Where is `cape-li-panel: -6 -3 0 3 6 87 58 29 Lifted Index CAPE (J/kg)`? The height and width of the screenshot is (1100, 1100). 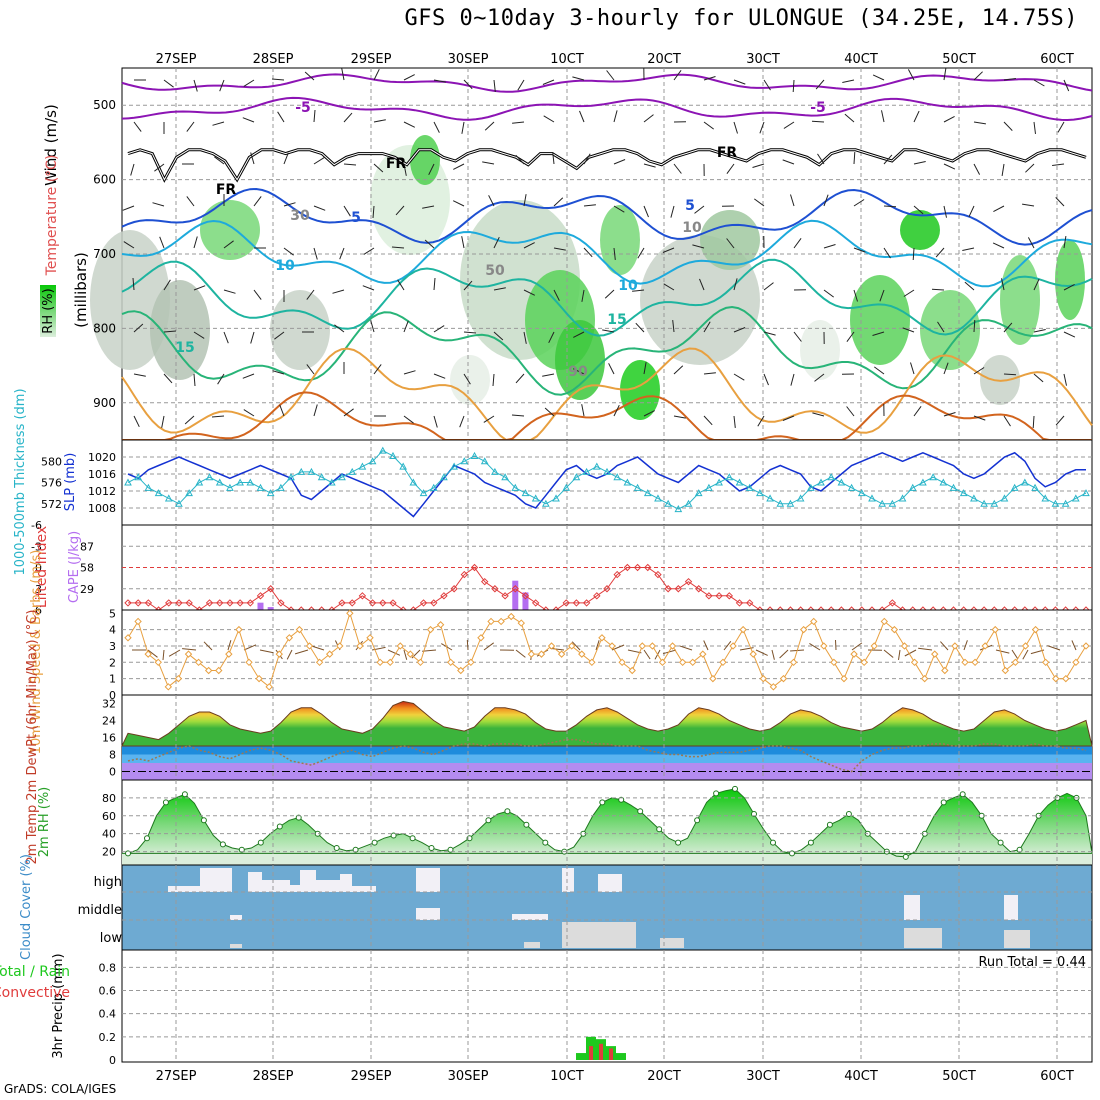 cape-li-panel: -6 -3 0 3 6 87 58 29 Lifted Index CAPE (J/kg) is located at coordinates (562, 568).